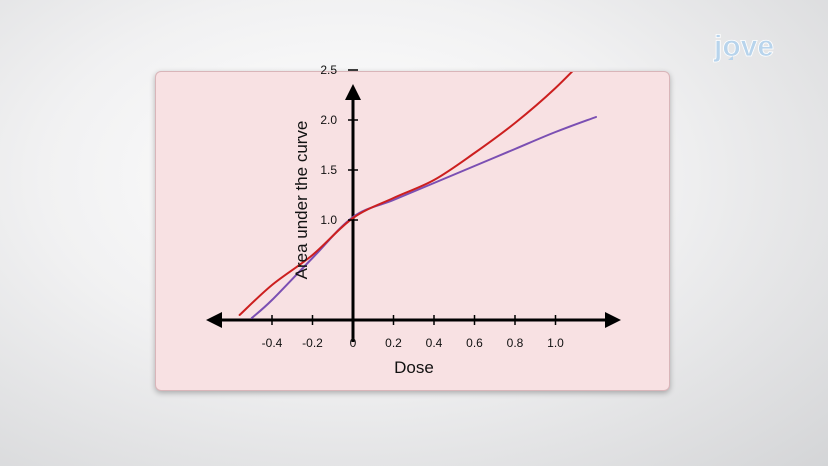 This screenshot has height=466, width=828. What do you see at coordinates (353, 92) in the screenshot?
I see `y-axis-arrow-up` at bounding box center [353, 92].